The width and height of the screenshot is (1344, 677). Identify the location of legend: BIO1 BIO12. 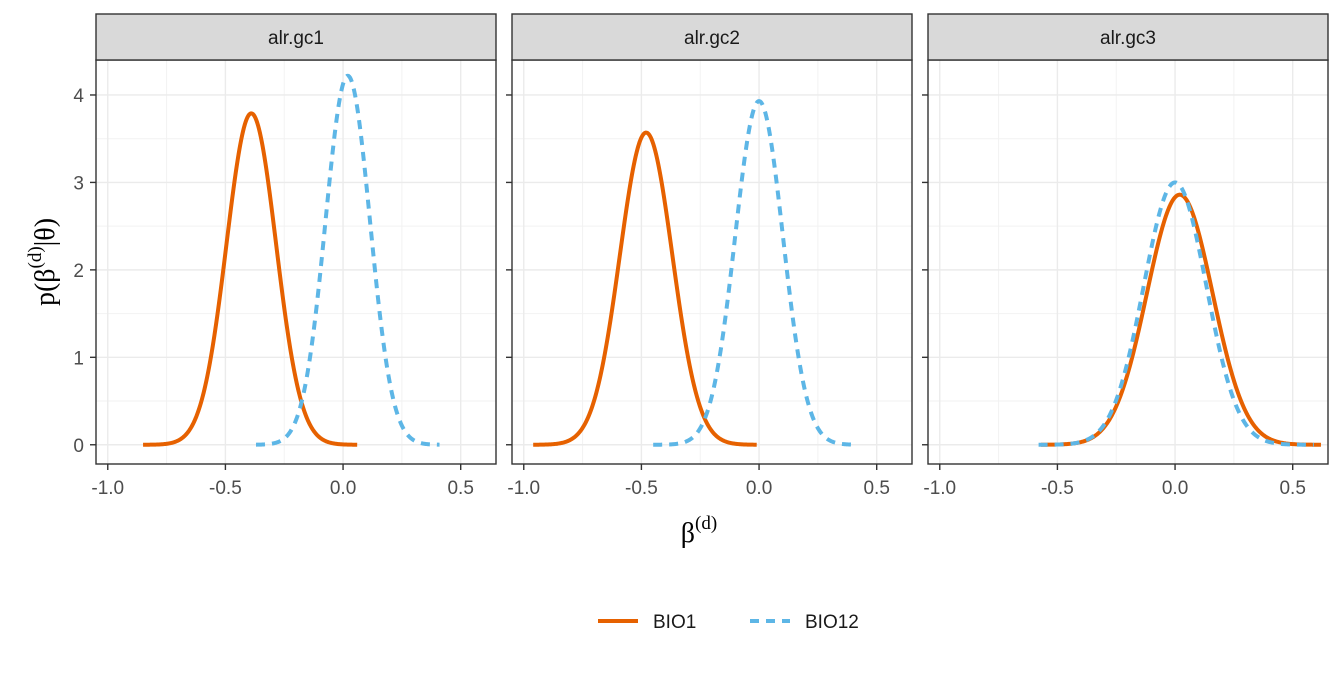
(728, 622).